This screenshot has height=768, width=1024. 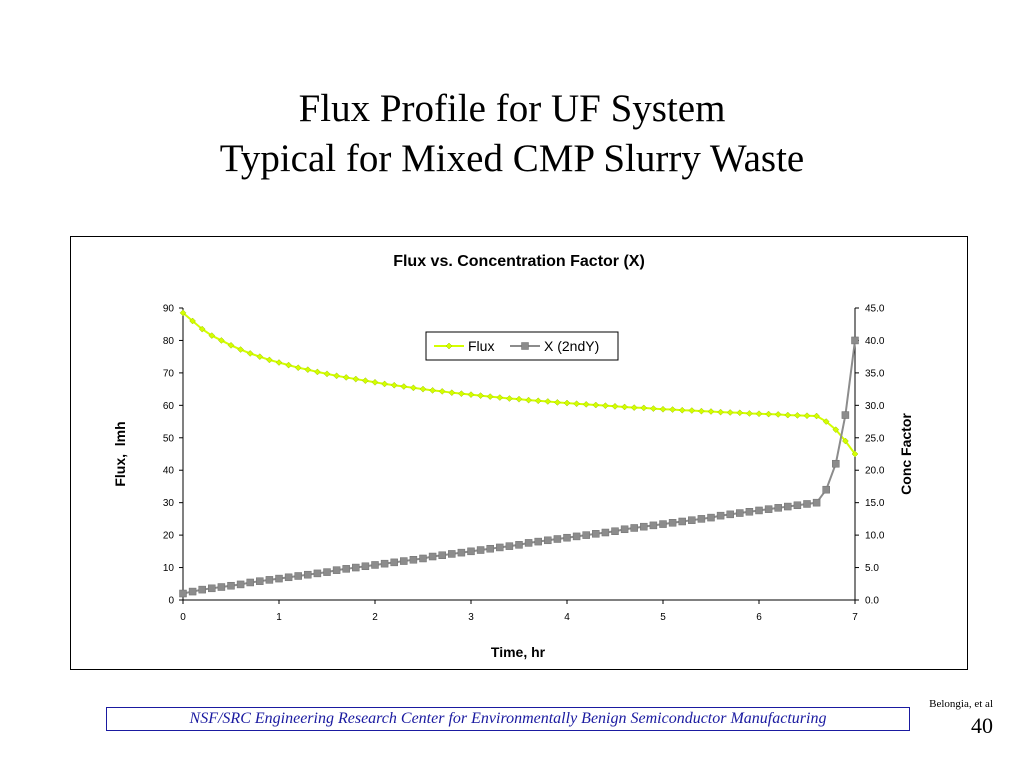 What do you see at coordinates (519, 261) in the screenshot?
I see `chart-title: Flux vs. Concentration Factor (X)` at bounding box center [519, 261].